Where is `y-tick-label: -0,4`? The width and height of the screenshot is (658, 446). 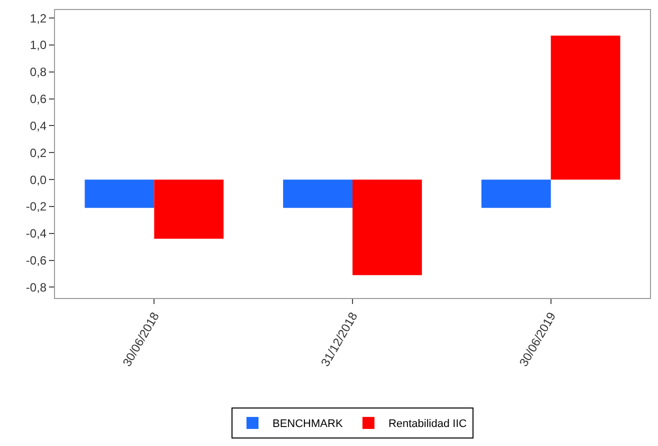 y-tick-label: -0,4 is located at coordinates (36, 233).